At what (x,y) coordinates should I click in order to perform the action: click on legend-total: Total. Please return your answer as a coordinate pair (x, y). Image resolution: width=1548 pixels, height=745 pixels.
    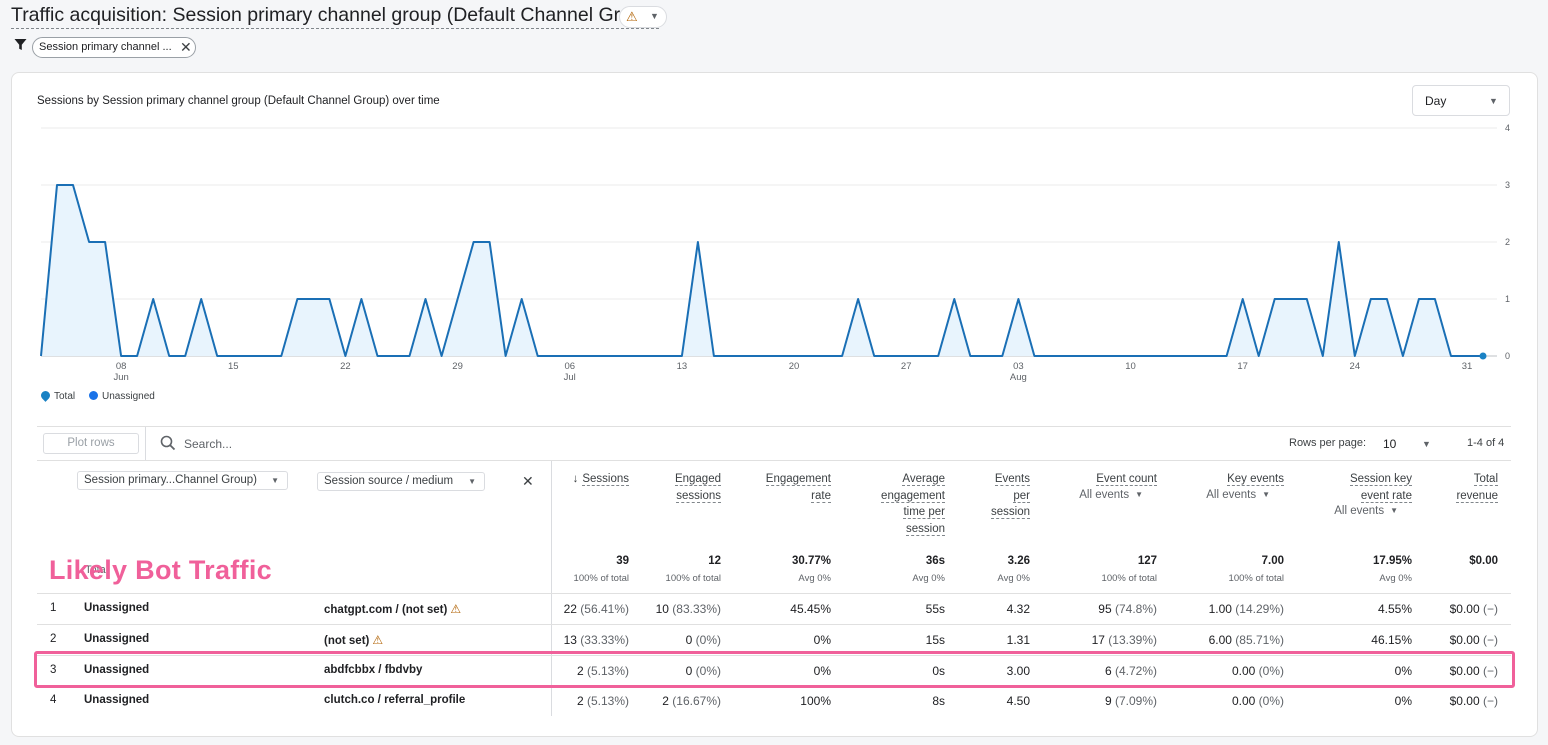
    Looking at the image, I should click on (57, 395).